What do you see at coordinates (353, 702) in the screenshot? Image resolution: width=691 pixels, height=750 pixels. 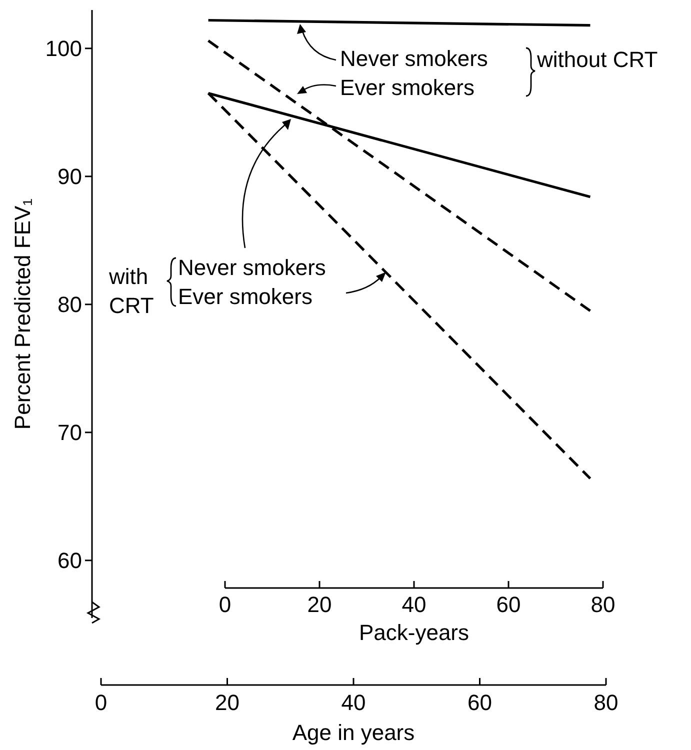 I see `x-tick-label: 40` at bounding box center [353, 702].